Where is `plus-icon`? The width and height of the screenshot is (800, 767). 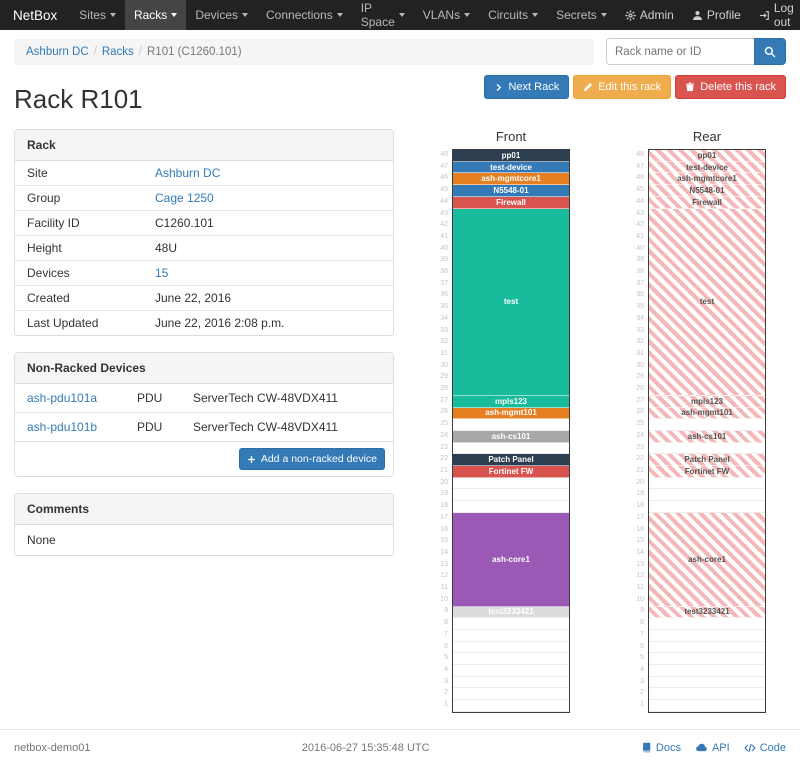
plus-icon is located at coordinates (251, 459).